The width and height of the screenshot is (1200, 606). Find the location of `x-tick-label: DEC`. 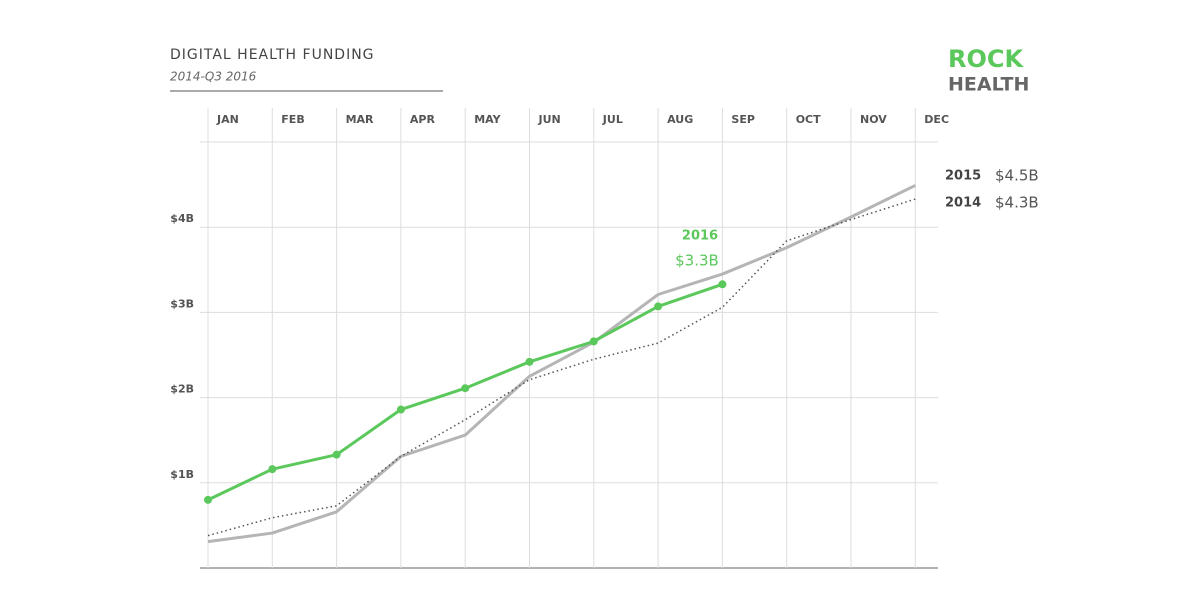

x-tick-label: DEC is located at coordinates (936, 119).